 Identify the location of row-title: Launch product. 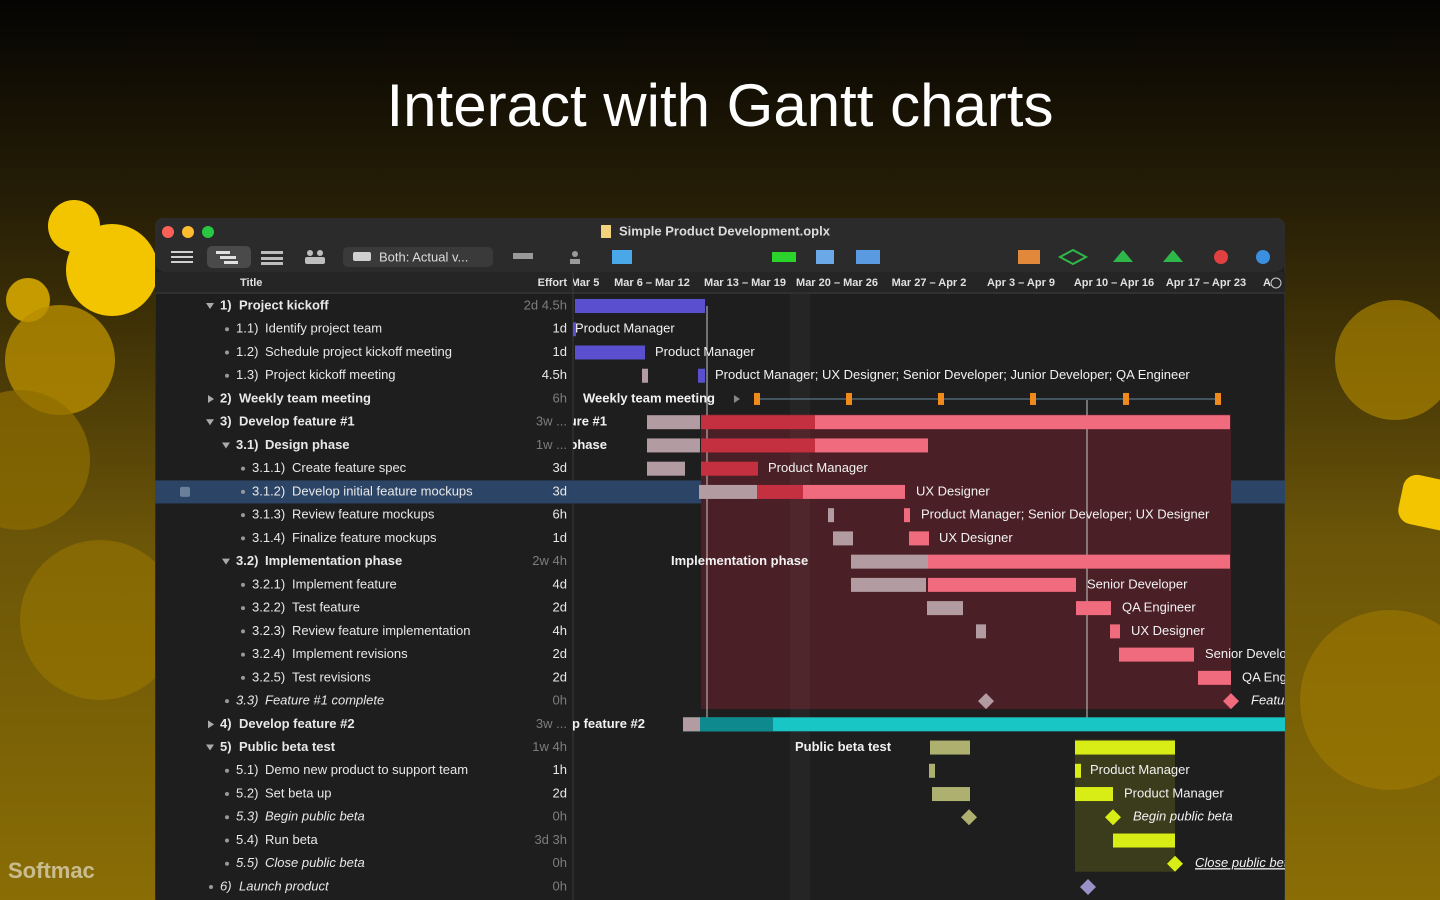
(284, 885).